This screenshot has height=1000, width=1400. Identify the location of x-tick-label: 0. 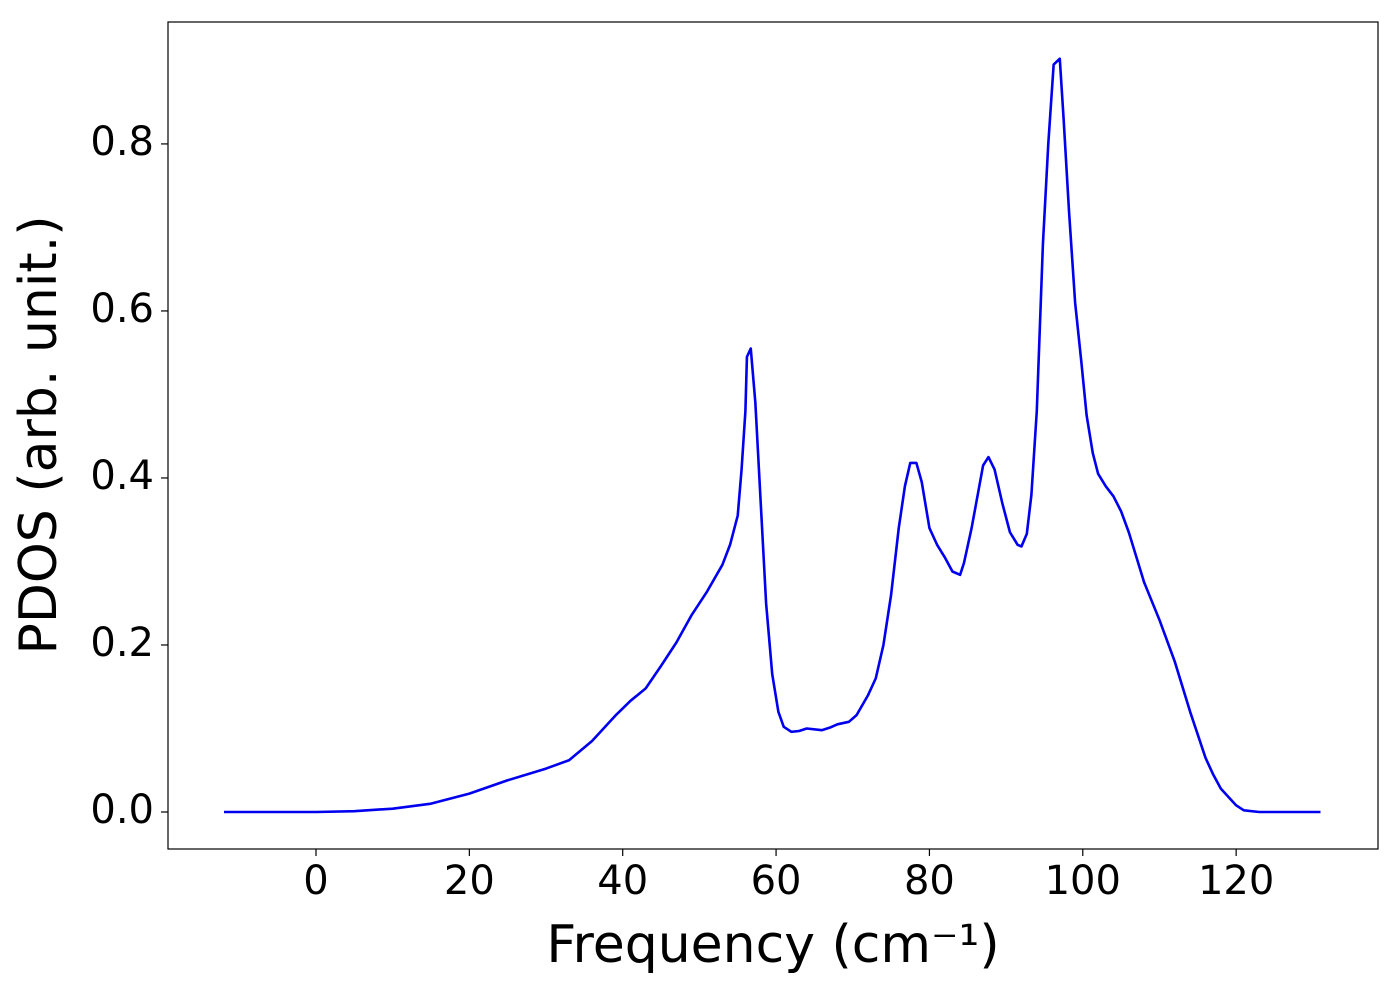
(315, 881).